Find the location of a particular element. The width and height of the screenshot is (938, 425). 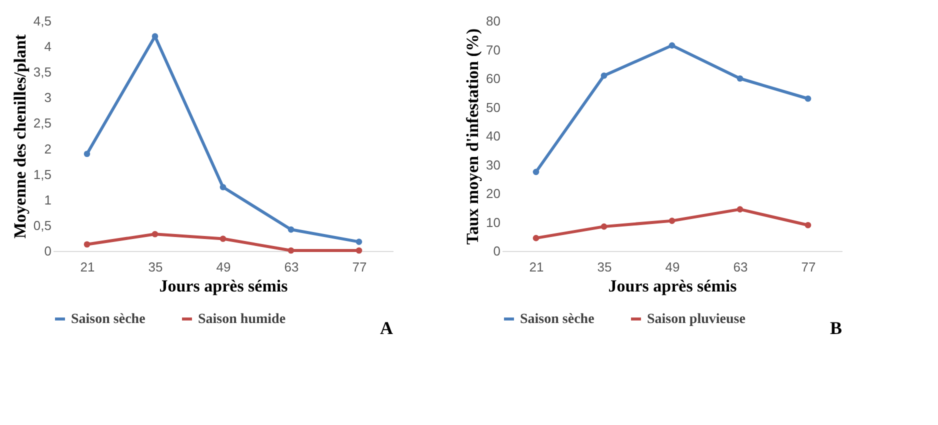

y-tick-label: 70 is located at coordinates (493, 50).